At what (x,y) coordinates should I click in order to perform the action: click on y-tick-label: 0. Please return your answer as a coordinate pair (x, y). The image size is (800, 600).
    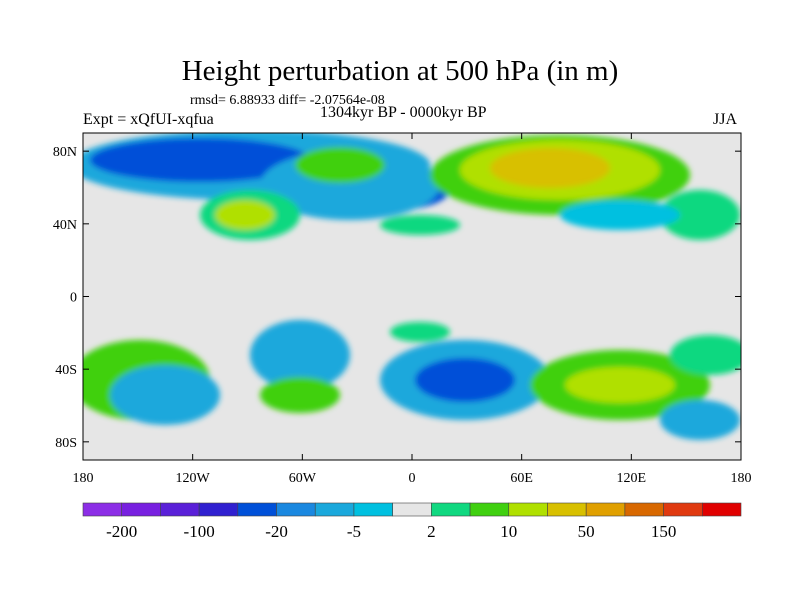
    Looking at the image, I should click on (73, 298).